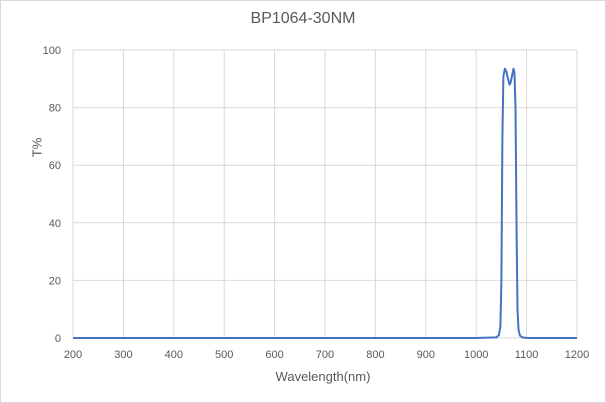  What do you see at coordinates (325, 355) in the screenshot?
I see `x-tick-label: 700` at bounding box center [325, 355].